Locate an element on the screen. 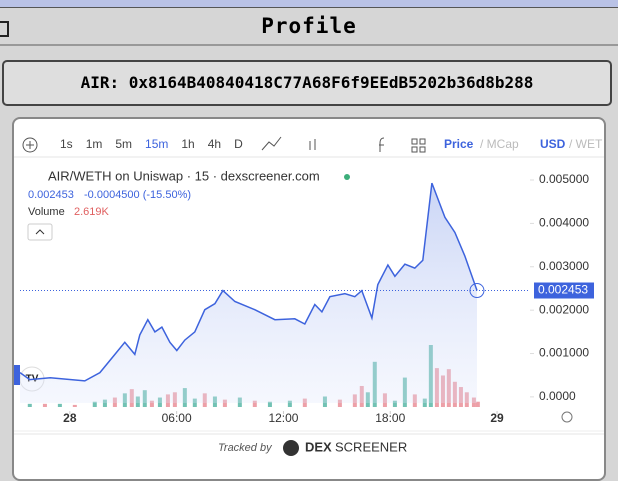 The image size is (618, 481). left-handle is located at coordinates (17, 375).